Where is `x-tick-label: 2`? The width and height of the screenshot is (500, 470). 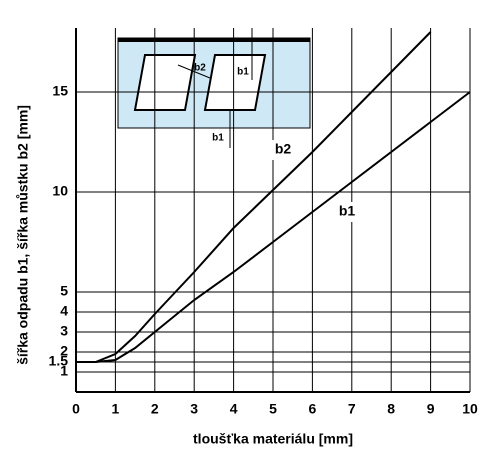 x-tick-label: 2 is located at coordinates (155, 409).